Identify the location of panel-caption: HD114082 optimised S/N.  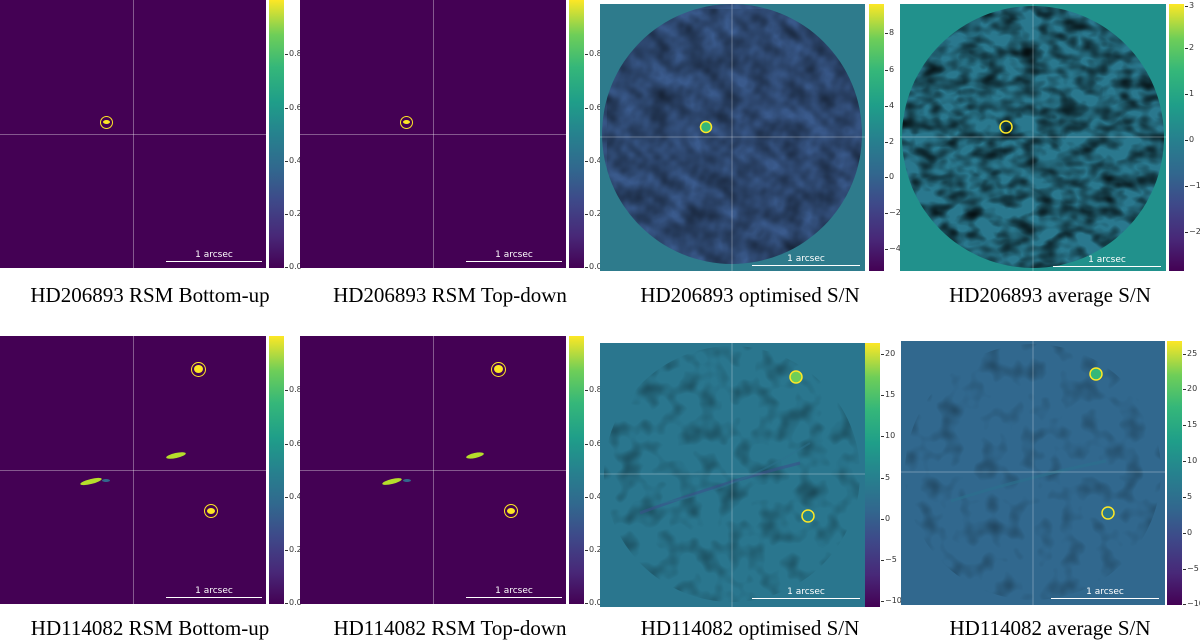
(750, 628).